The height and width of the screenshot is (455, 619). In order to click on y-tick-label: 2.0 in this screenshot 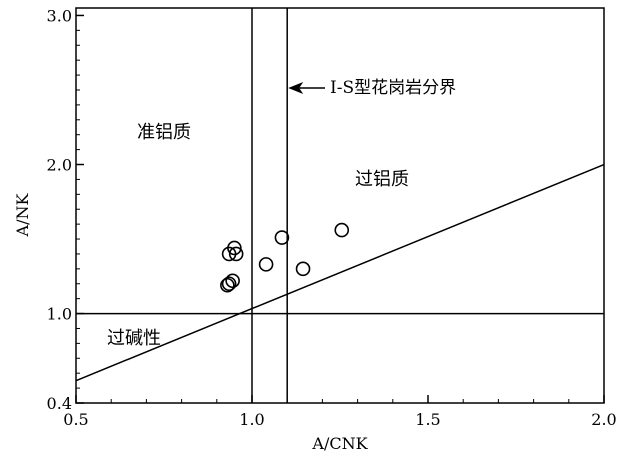, I will do `click(59, 165)`.